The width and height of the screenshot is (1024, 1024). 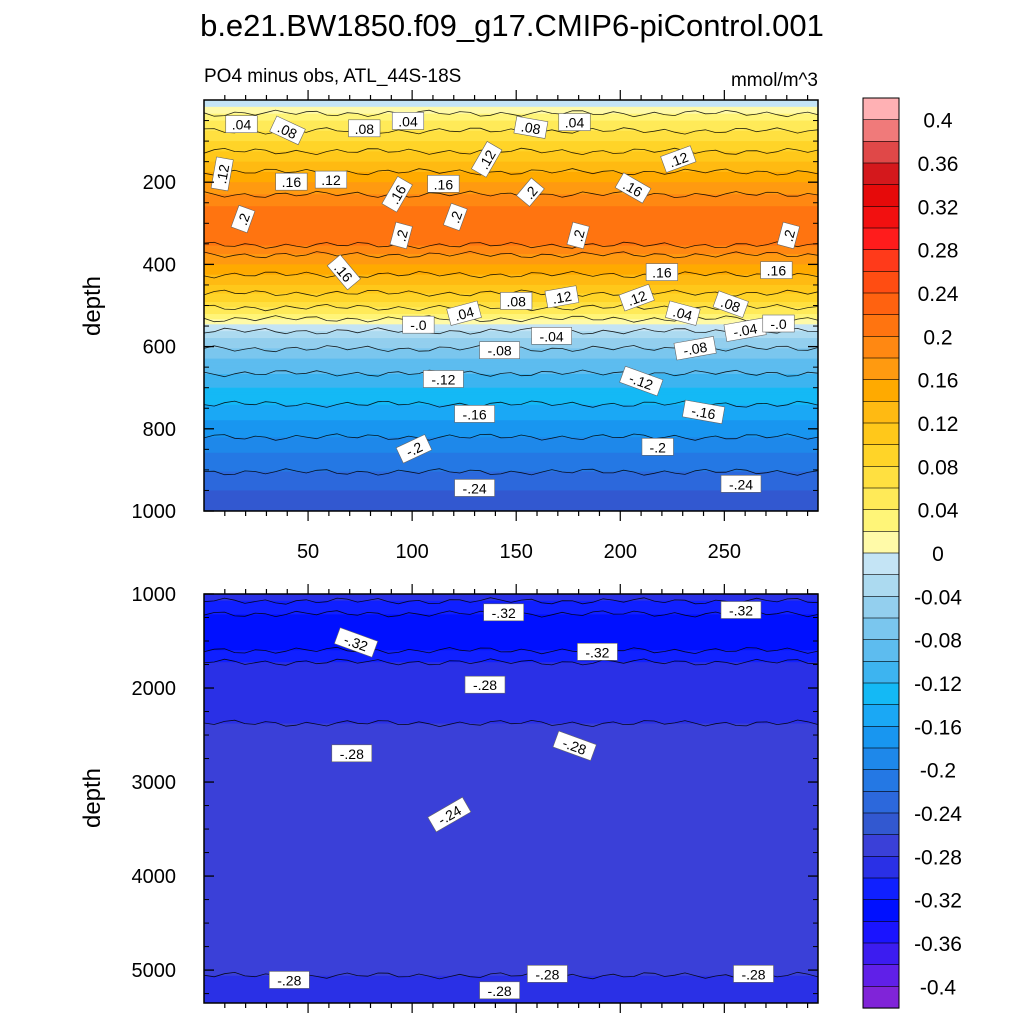 I want to click on colorbar-label: 0.16, so click(x=938, y=381).